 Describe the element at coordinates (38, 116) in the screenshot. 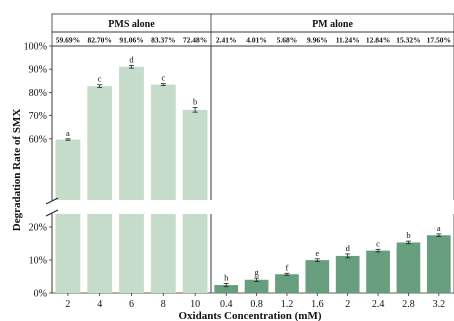

I see `y-tick-label: 70%` at that location.